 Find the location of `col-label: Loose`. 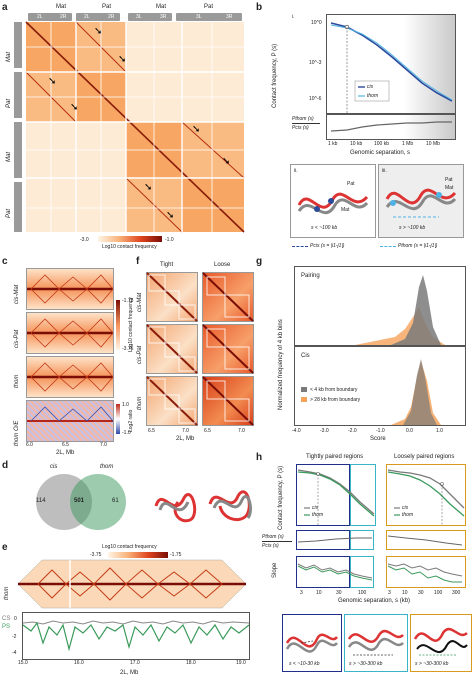

col-label: Loose is located at coordinates (222, 265).